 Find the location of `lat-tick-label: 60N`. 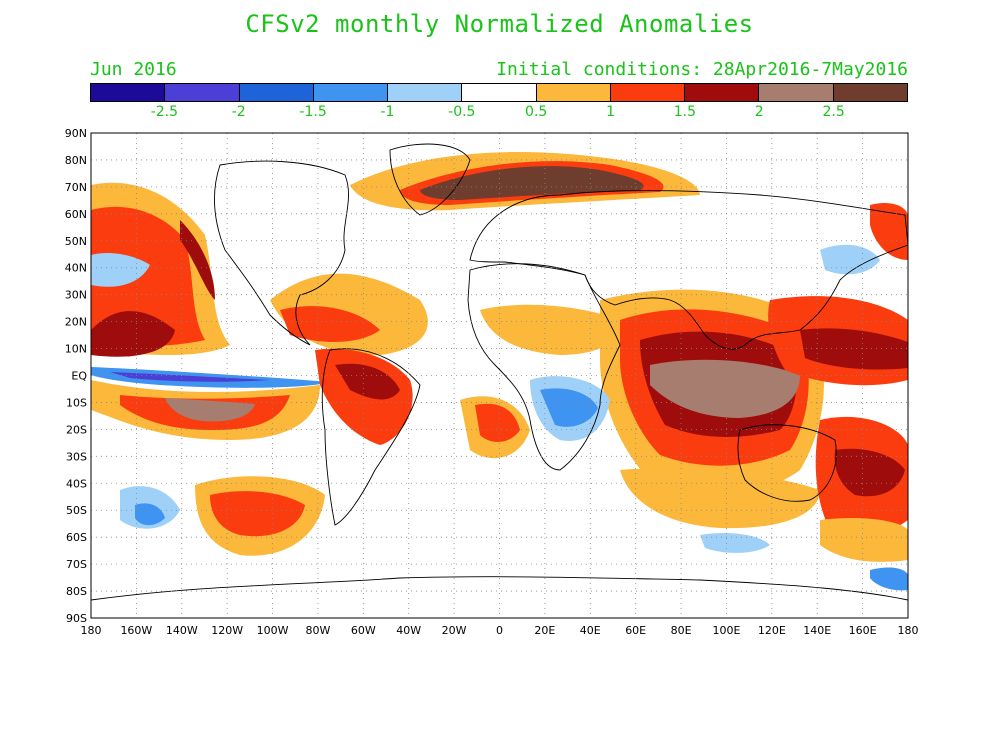

lat-tick-label: 60N is located at coordinates (76, 214).